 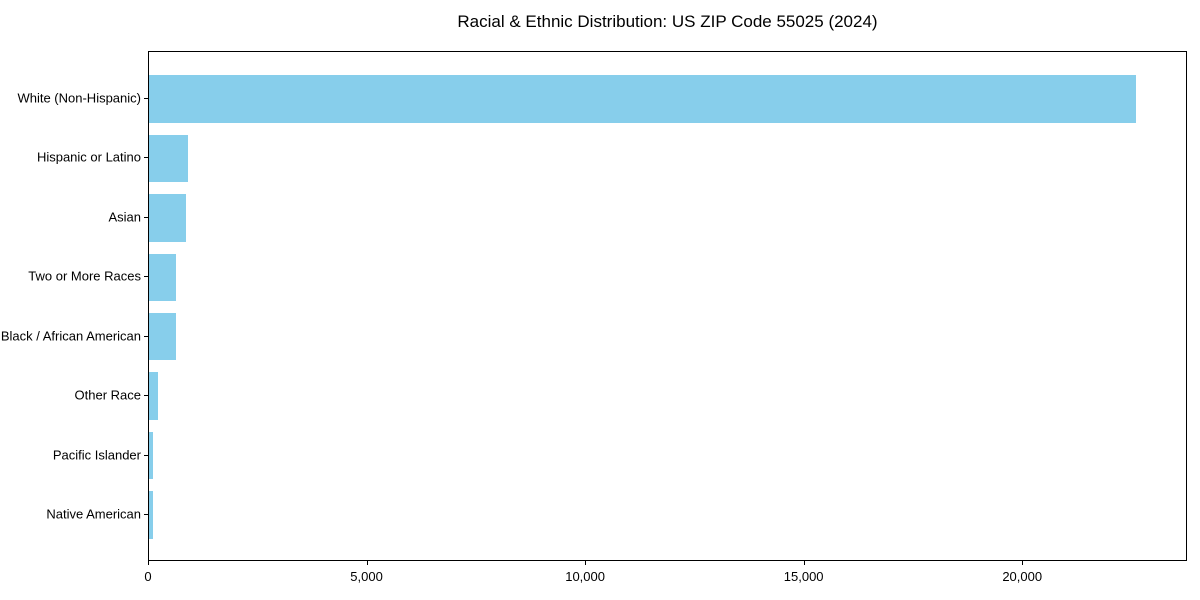 I want to click on y-label-black-african-american: Black / African American, so click(x=70, y=336).